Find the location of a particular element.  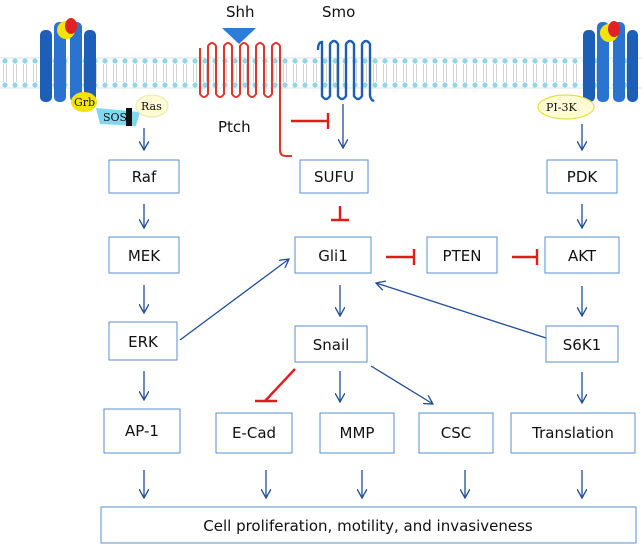

node-csc: CSC is located at coordinates (456, 433).